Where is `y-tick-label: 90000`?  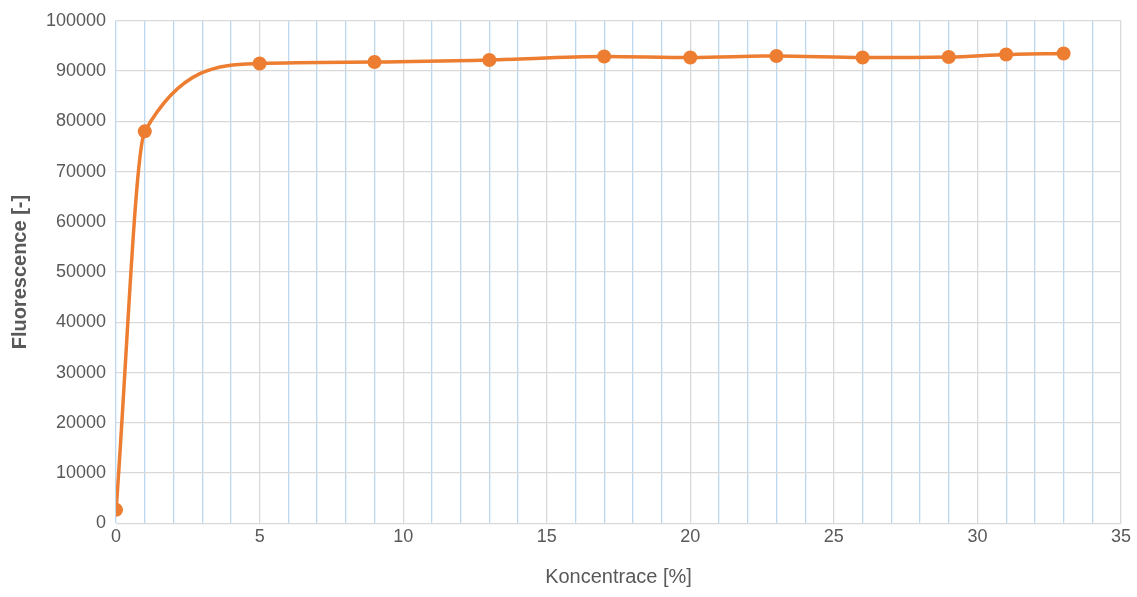
y-tick-label: 90000 is located at coordinates (81, 70).